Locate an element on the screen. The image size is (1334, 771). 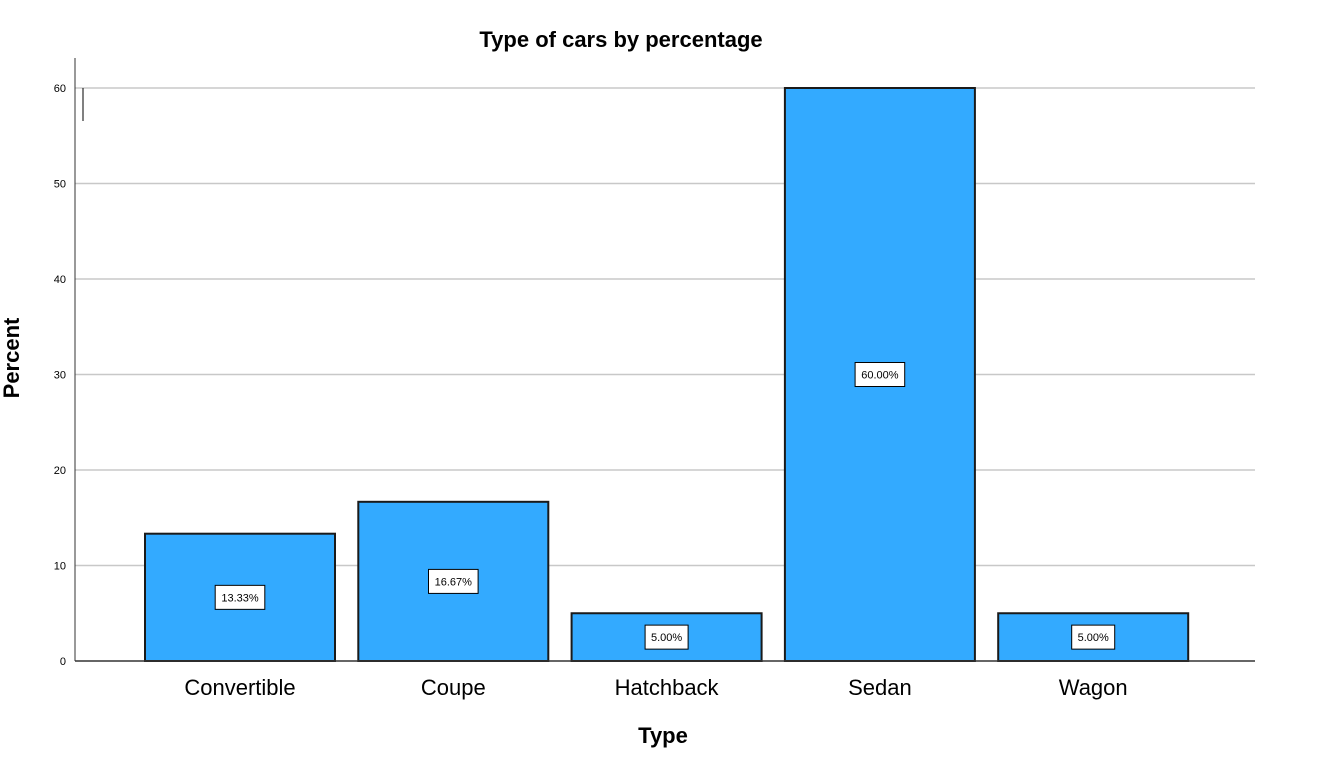
x-axis-title: Type is located at coordinates (663, 735).